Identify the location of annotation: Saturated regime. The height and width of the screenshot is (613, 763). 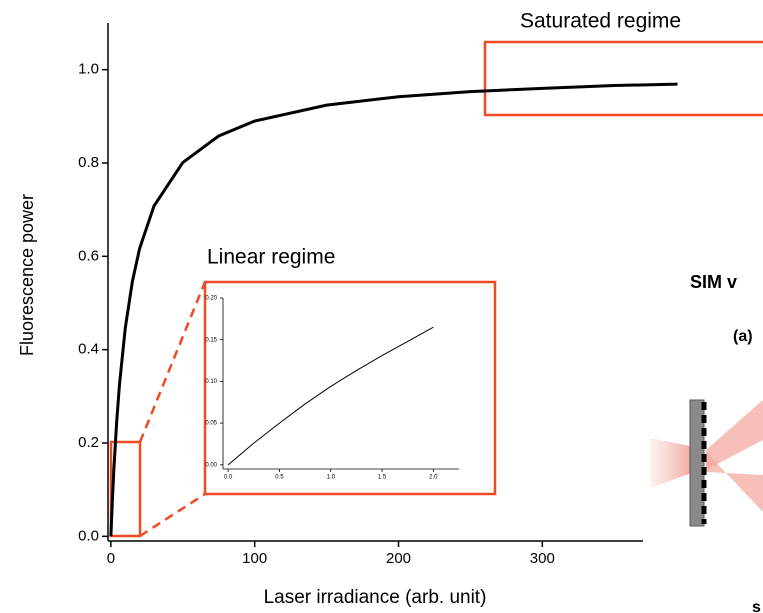
(600, 21).